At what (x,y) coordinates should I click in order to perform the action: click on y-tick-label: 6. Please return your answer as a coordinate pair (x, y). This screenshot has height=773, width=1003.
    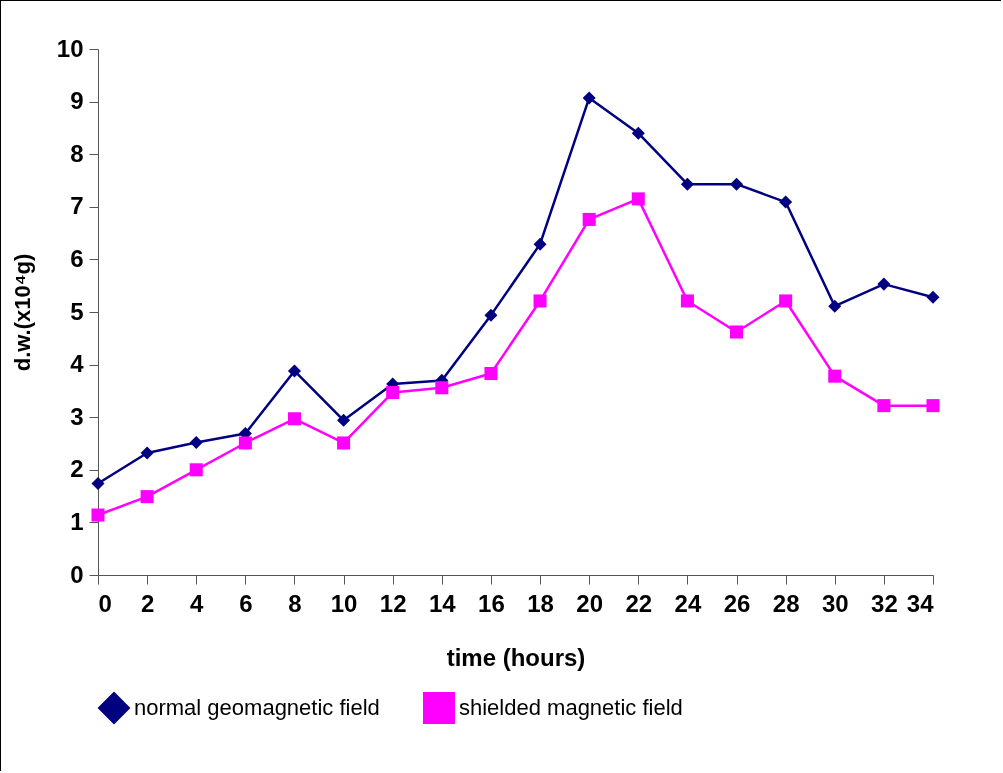
    Looking at the image, I should click on (77, 258).